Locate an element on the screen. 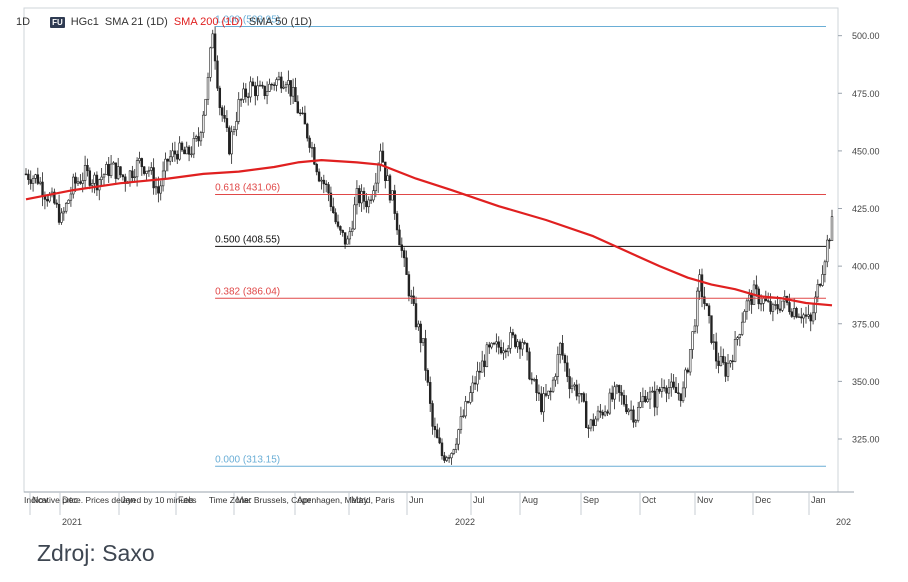  sma200-label: SMA 200 (1D) is located at coordinates (208, 22).